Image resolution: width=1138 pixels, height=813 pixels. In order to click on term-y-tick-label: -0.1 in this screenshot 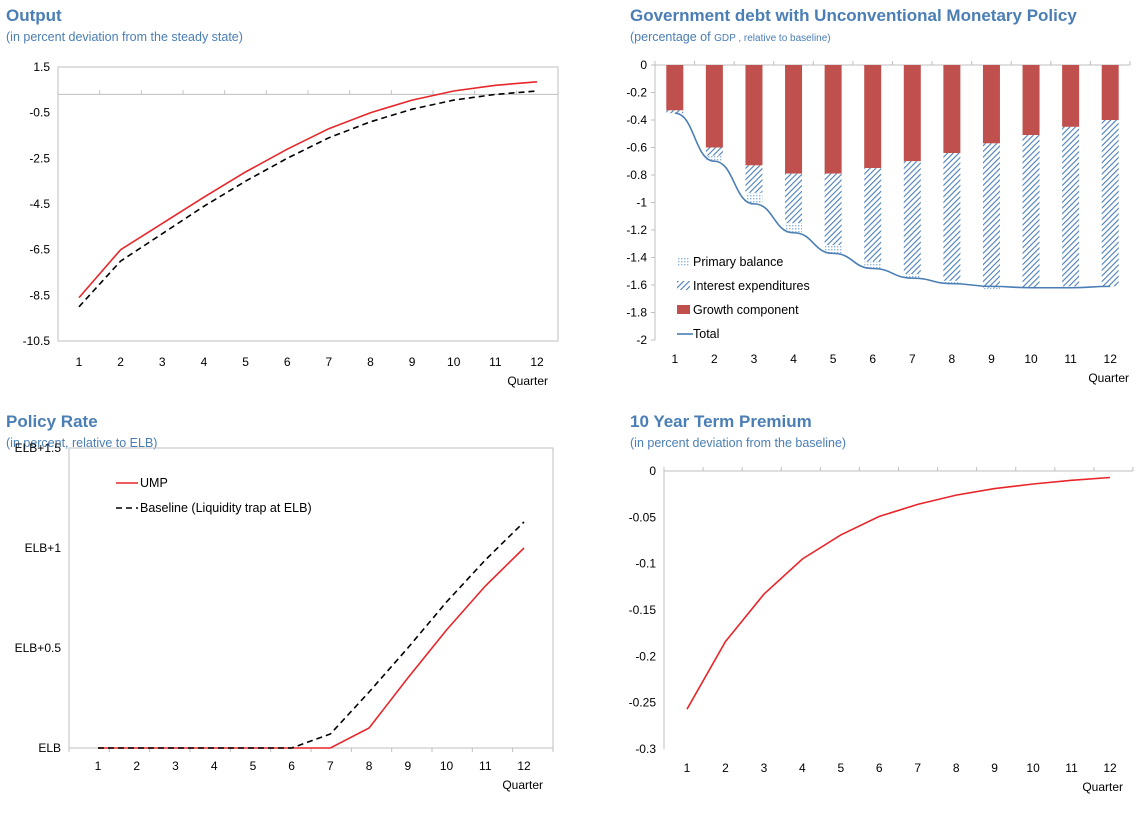, I will do `click(645, 564)`.